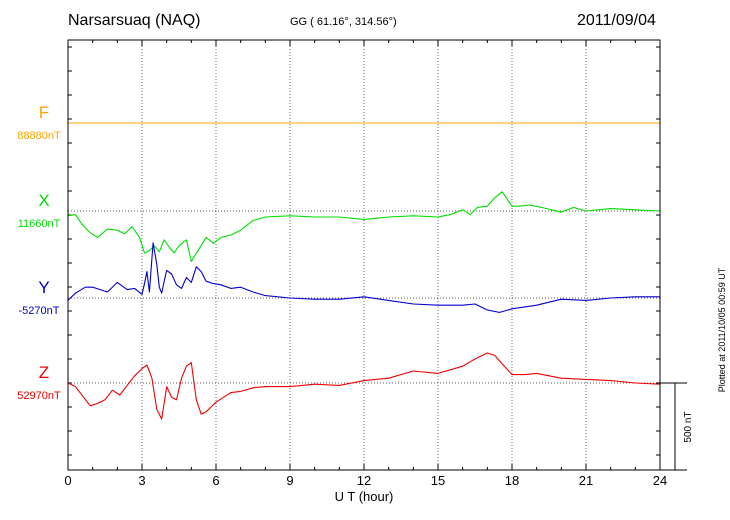 This screenshot has width=730, height=520. What do you see at coordinates (39, 136) in the screenshot?
I see `baseline-label-f: 88880nT` at bounding box center [39, 136].